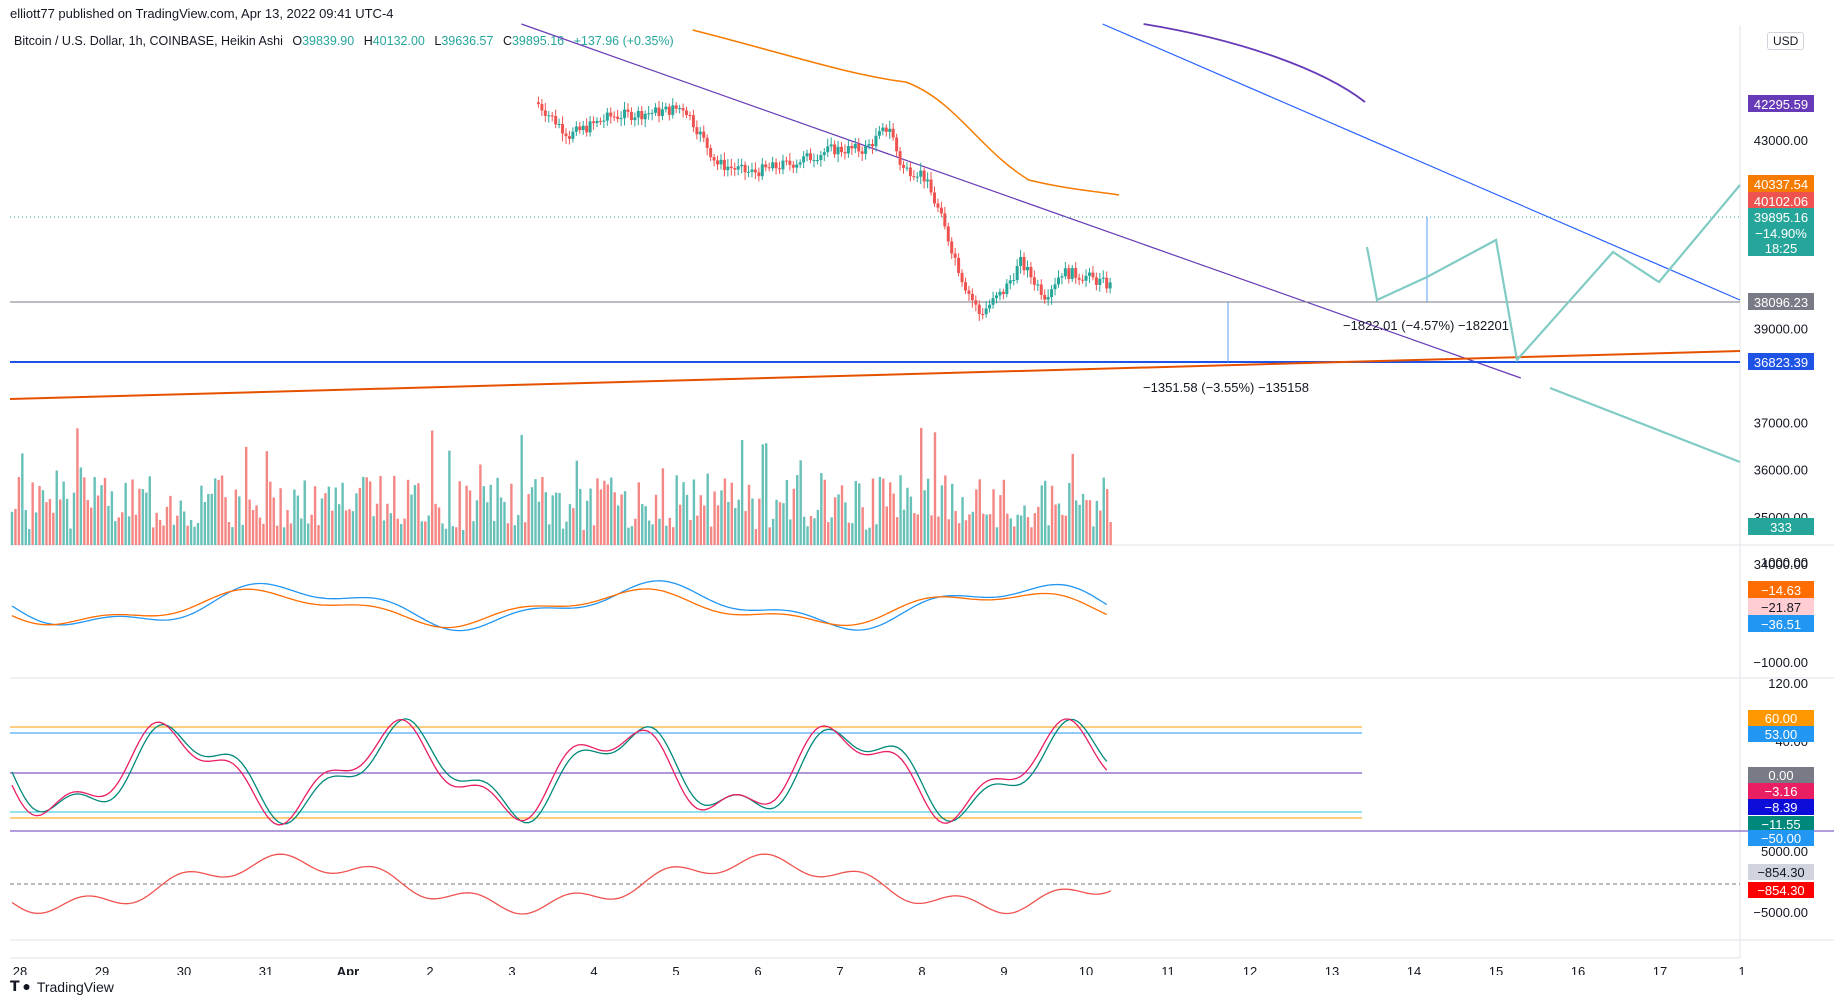 Image resolution: width=1834 pixels, height=1001 pixels. I want to click on osc-y-tick: −5000.00, so click(1780, 912).